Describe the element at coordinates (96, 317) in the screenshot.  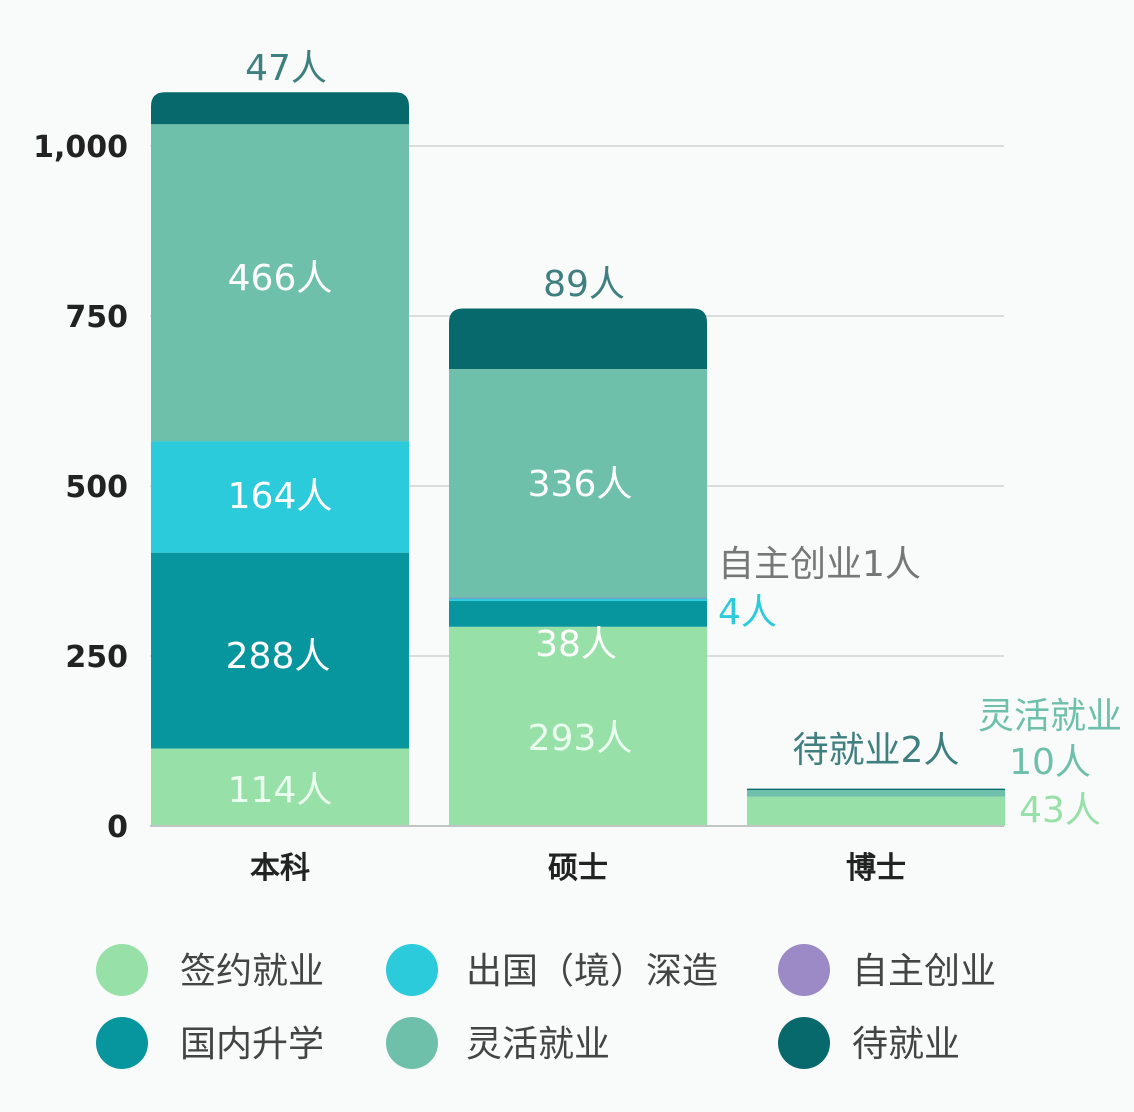
I see `y-tick-label: 750` at that location.